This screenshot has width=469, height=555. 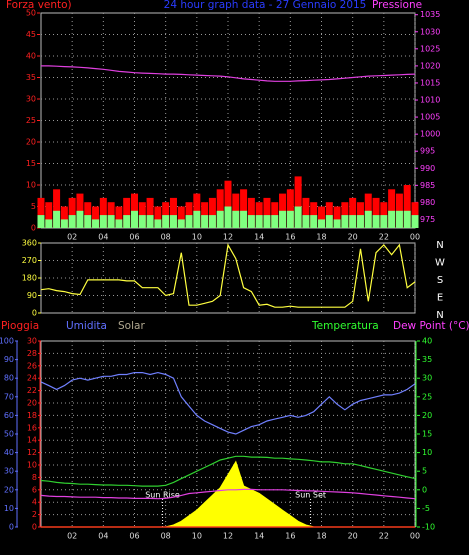 I want to click on y-tick-label: 25, so click(x=31, y=120).